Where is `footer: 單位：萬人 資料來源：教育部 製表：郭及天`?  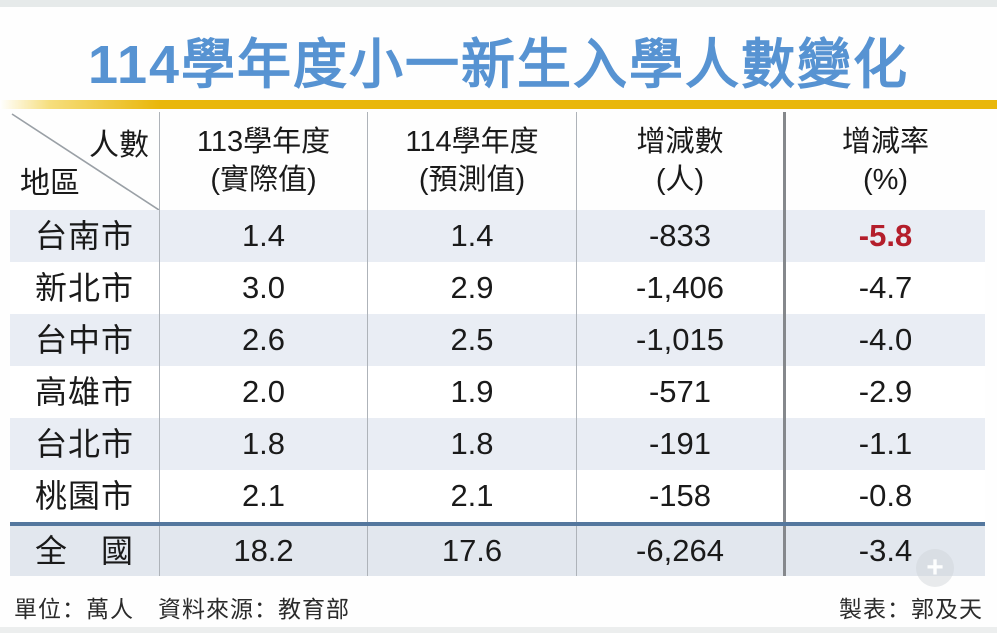 footer: 單位：萬人 資料來源：教育部 製表：郭及天 is located at coordinates (498, 607).